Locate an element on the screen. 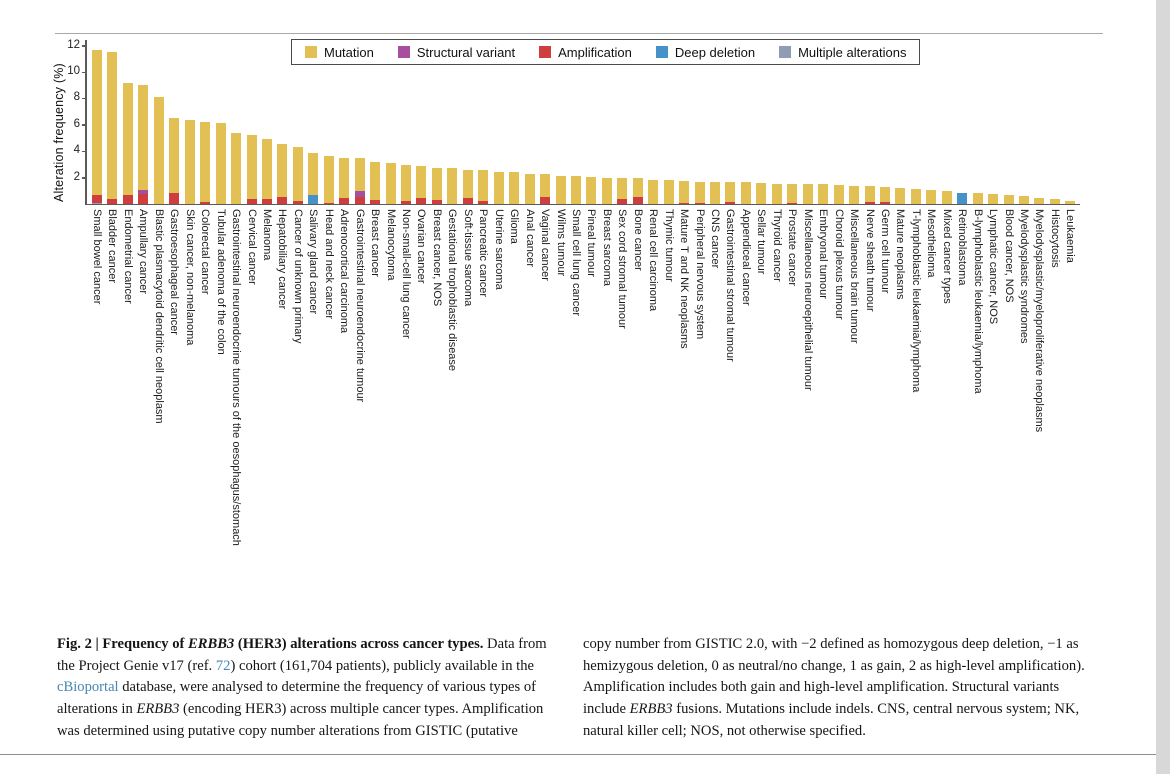  x-category-label: Nerve sheath tumour is located at coordinates (869, 260).